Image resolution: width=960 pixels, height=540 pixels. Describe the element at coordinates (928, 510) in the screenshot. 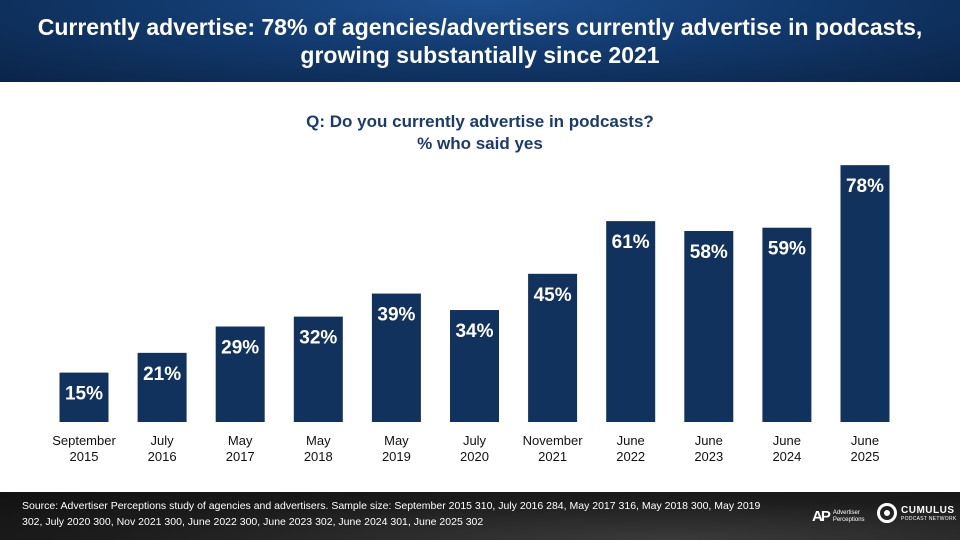

I see `cumulus-logo-name: CUMULUS` at that location.